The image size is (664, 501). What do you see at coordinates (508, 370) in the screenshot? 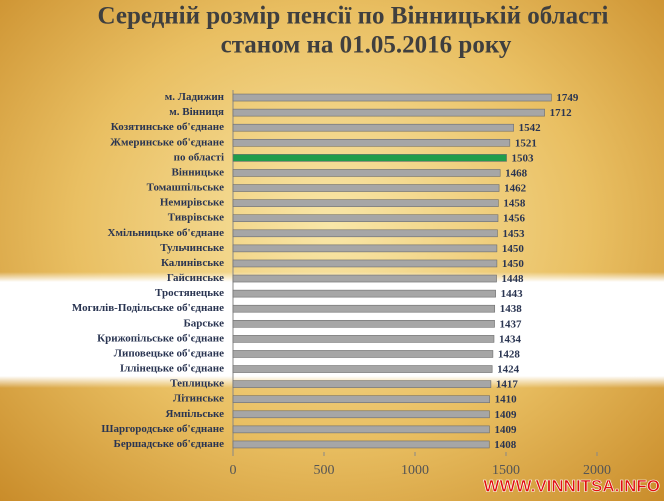
I see `value-label: 1424` at bounding box center [508, 370].